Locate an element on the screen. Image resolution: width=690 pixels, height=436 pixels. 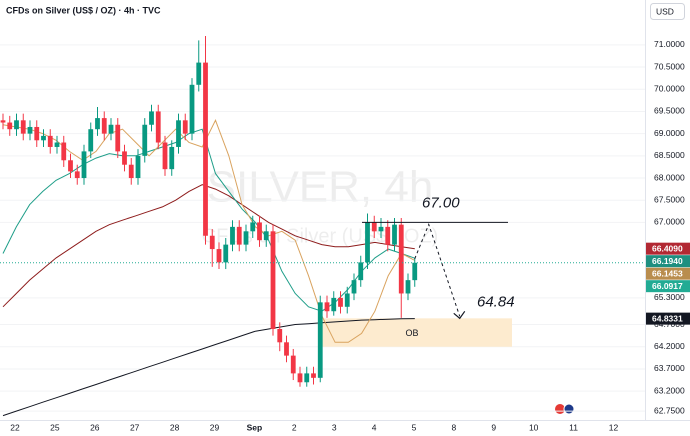
y-tick-label: 63.7000 is located at coordinates (669, 368).